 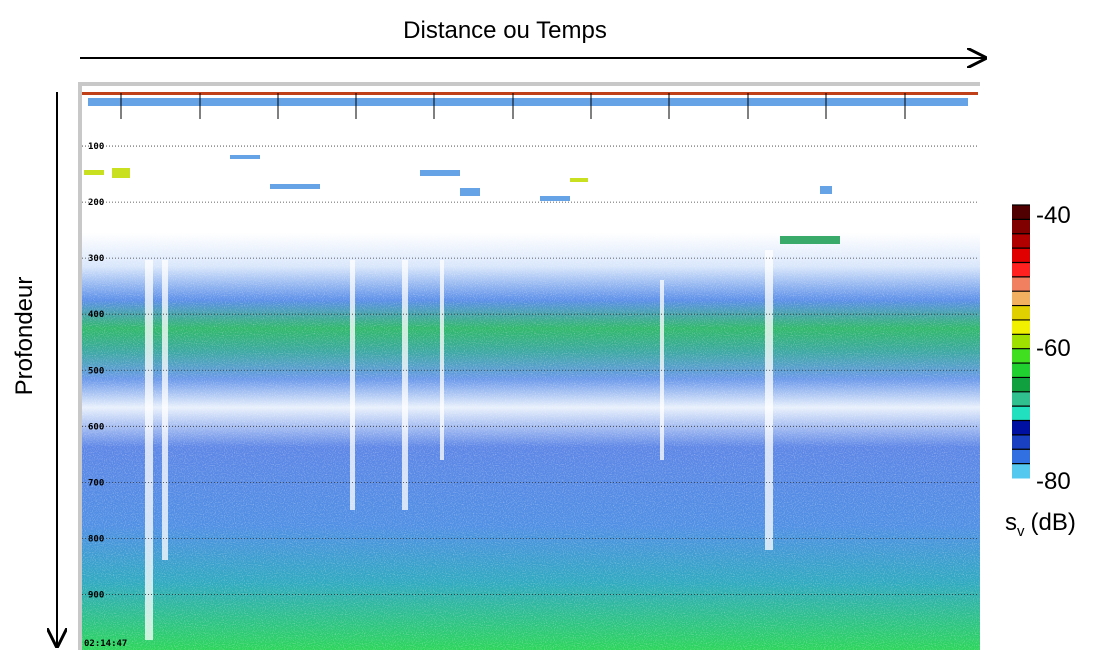 What do you see at coordinates (96, 595) in the screenshot?
I see `depth-label: 900` at bounding box center [96, 595].